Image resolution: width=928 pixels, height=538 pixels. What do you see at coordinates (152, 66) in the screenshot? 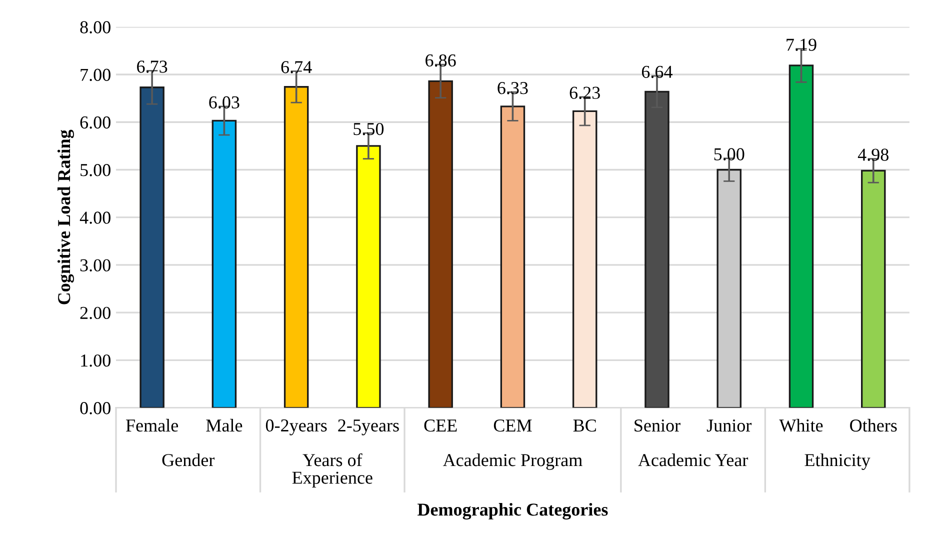
I see `data-label: 6.73` at bounding box center [152, 66].